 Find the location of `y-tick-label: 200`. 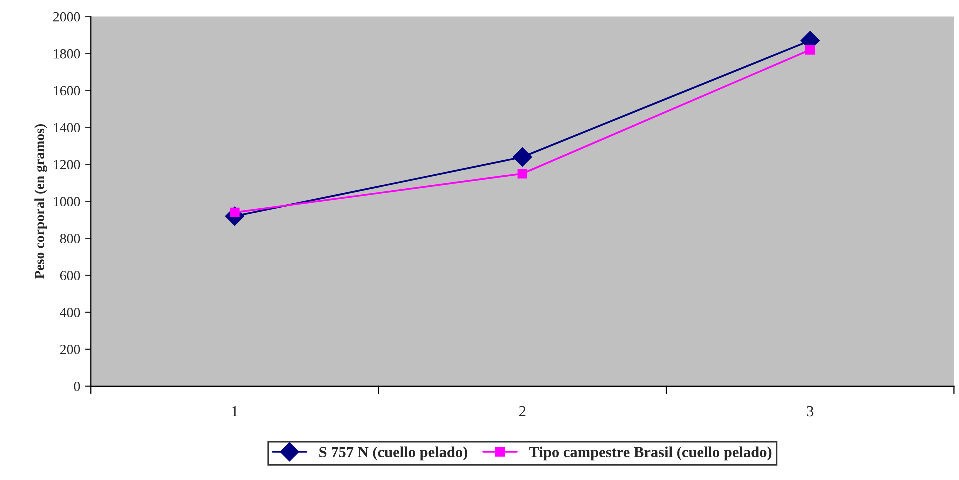

y-tick-label: 200 is located at coordinates (70, 349).